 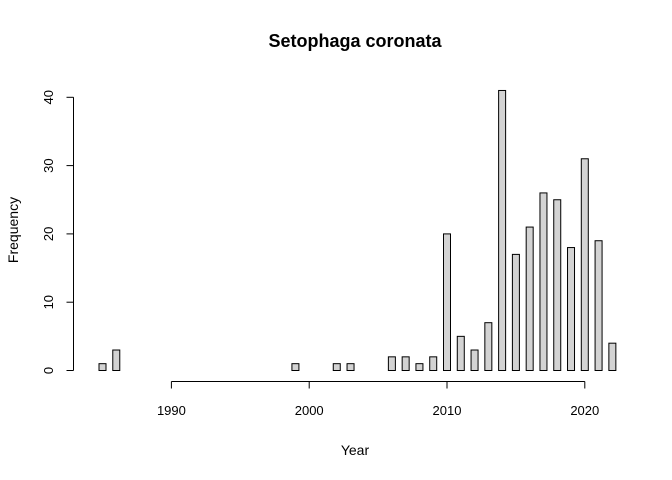 I want to click on x-axis: 1990 2000 2010 2020, so click(x=378, y=399).